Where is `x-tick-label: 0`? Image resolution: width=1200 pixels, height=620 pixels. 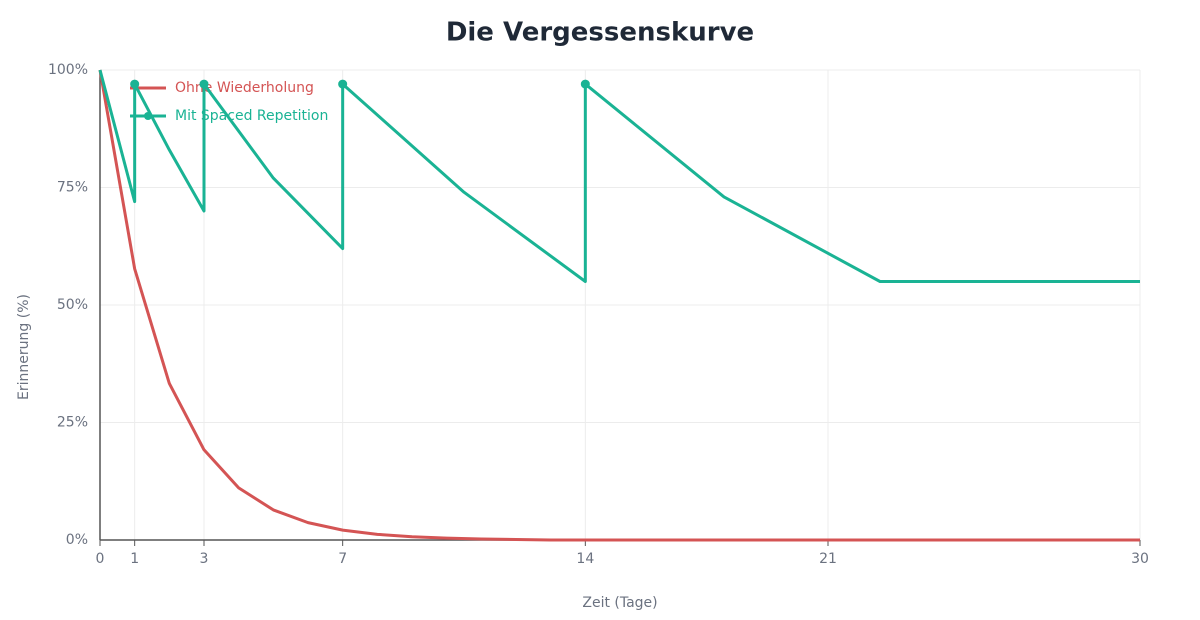 x-tick-label: 0 is located at coordinates (100, 559).